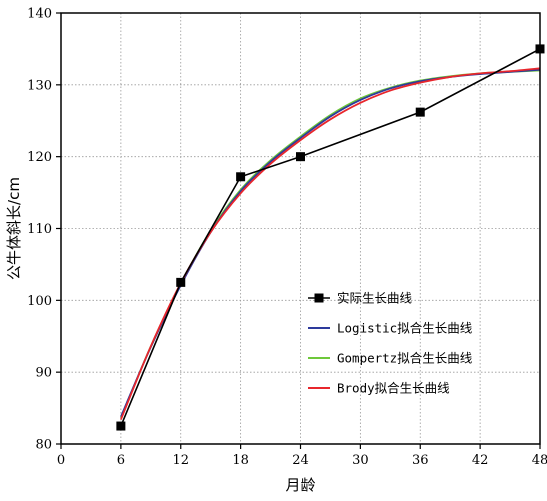  I want to click on legend-label-1: Logistic拟合生长曲线, so click(405, 328).